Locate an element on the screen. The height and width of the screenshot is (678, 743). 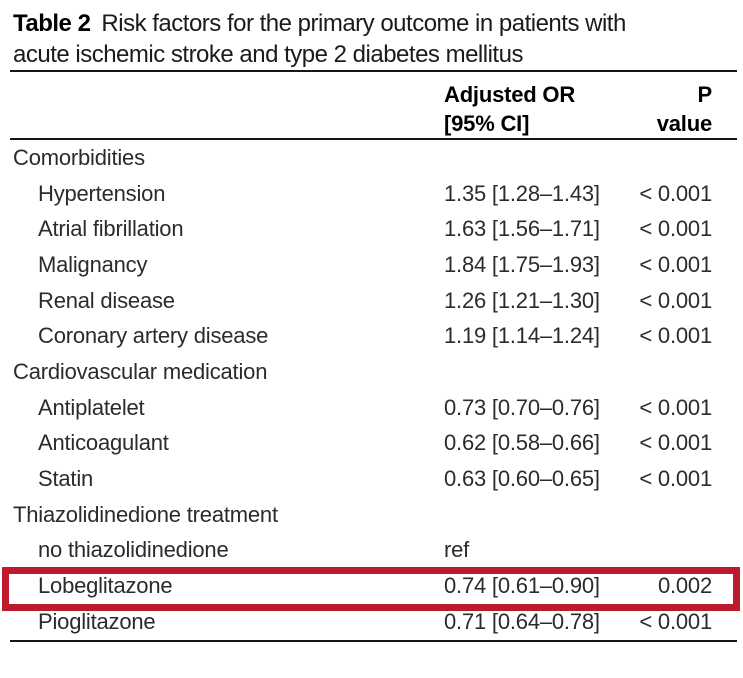
row-or-value: 0.73 [0.70–0.76] is located at coordinates (522, 407).